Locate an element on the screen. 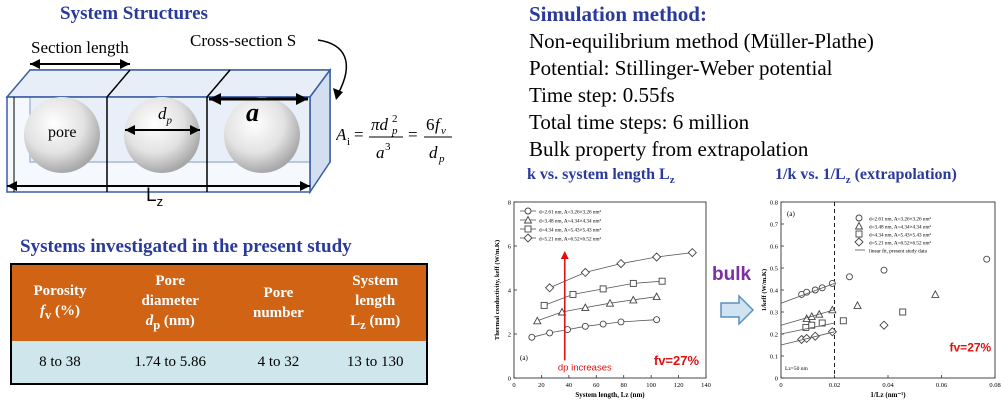 The width and height of the screenshot is (1001, 409). section-length-label: Section length is located at coordinates (80, 47).